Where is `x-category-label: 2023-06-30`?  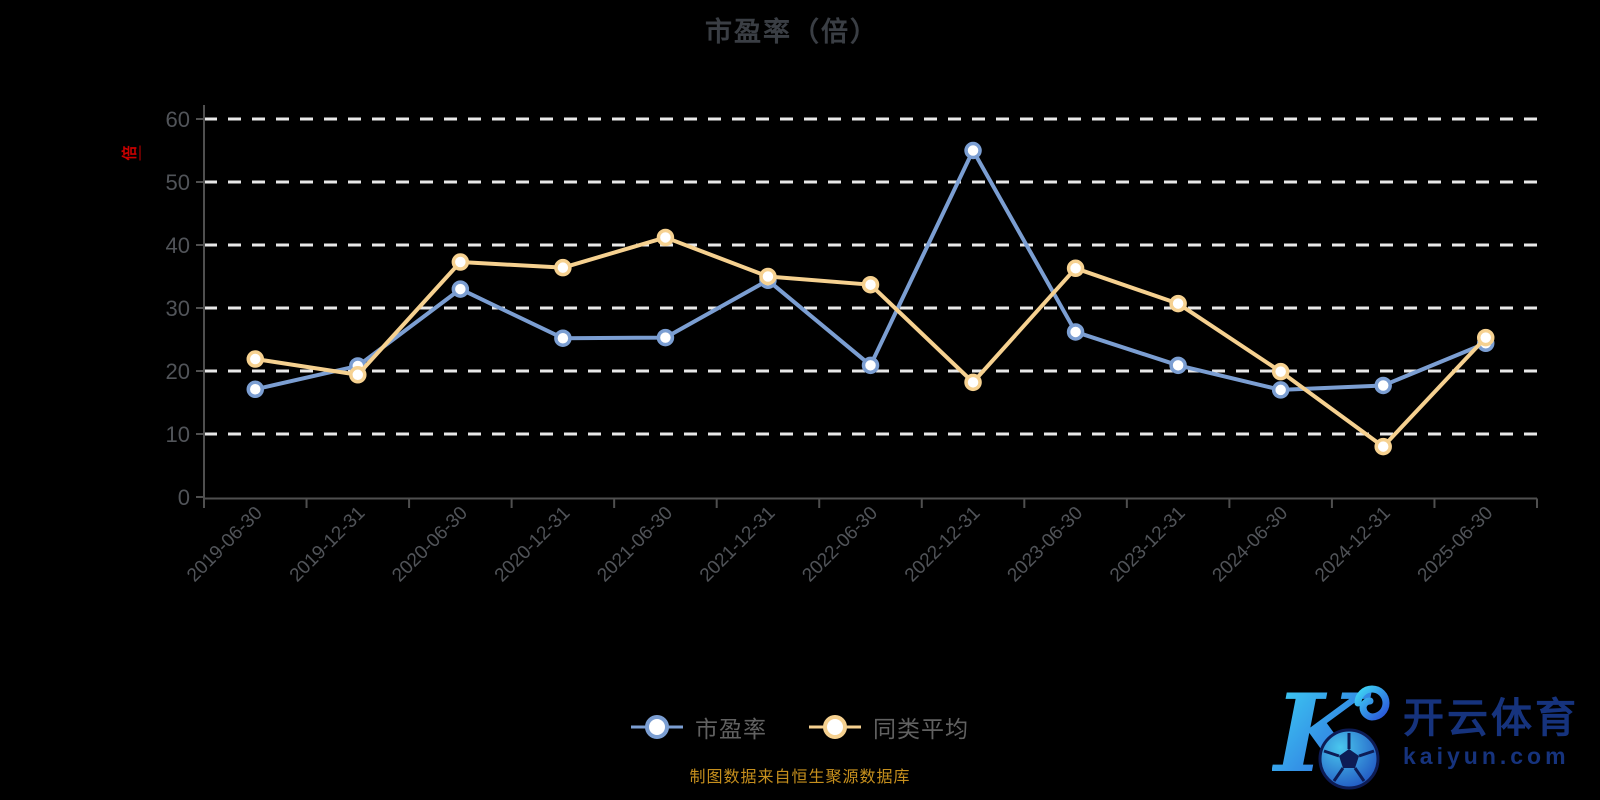 x-category-label: 2023-06-30 is located at coordinates (1046, 545).